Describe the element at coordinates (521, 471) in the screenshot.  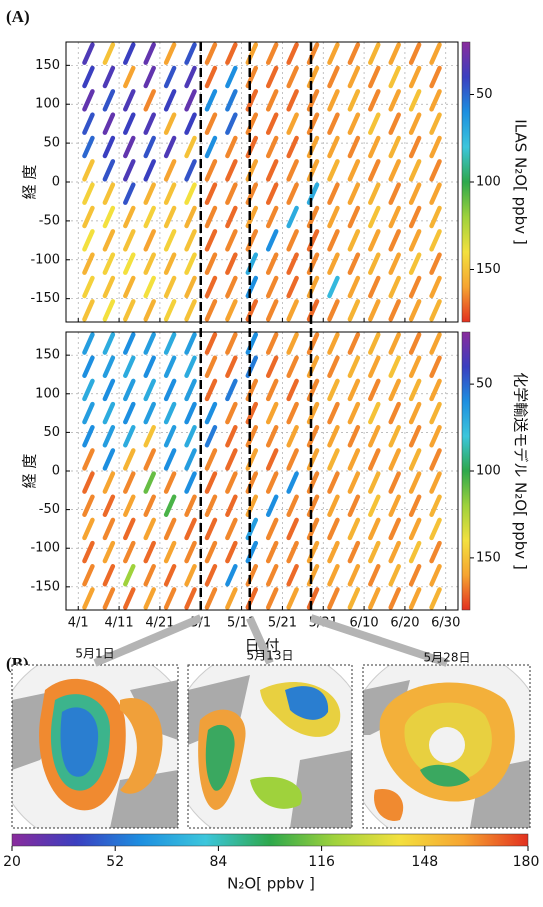
I see `colorbar-label: 化学輸送モデル N₂O[ ppbv ]` at that location.